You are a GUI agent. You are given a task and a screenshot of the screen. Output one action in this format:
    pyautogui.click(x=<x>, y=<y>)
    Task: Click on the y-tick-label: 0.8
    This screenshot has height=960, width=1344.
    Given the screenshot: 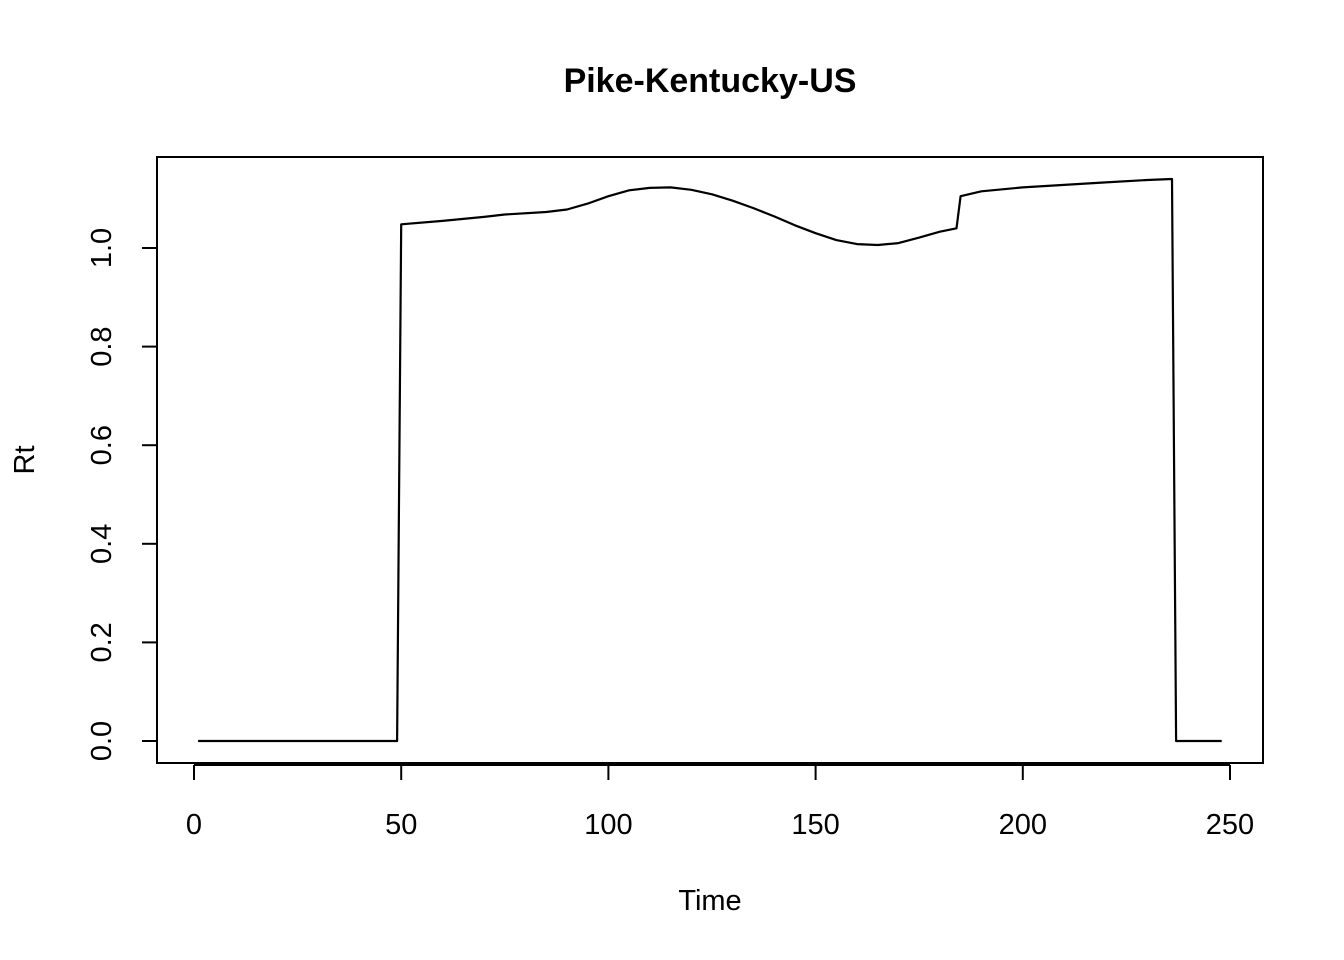 What is the action you would take?
    pyautogui.click(x=102, y=346)
    